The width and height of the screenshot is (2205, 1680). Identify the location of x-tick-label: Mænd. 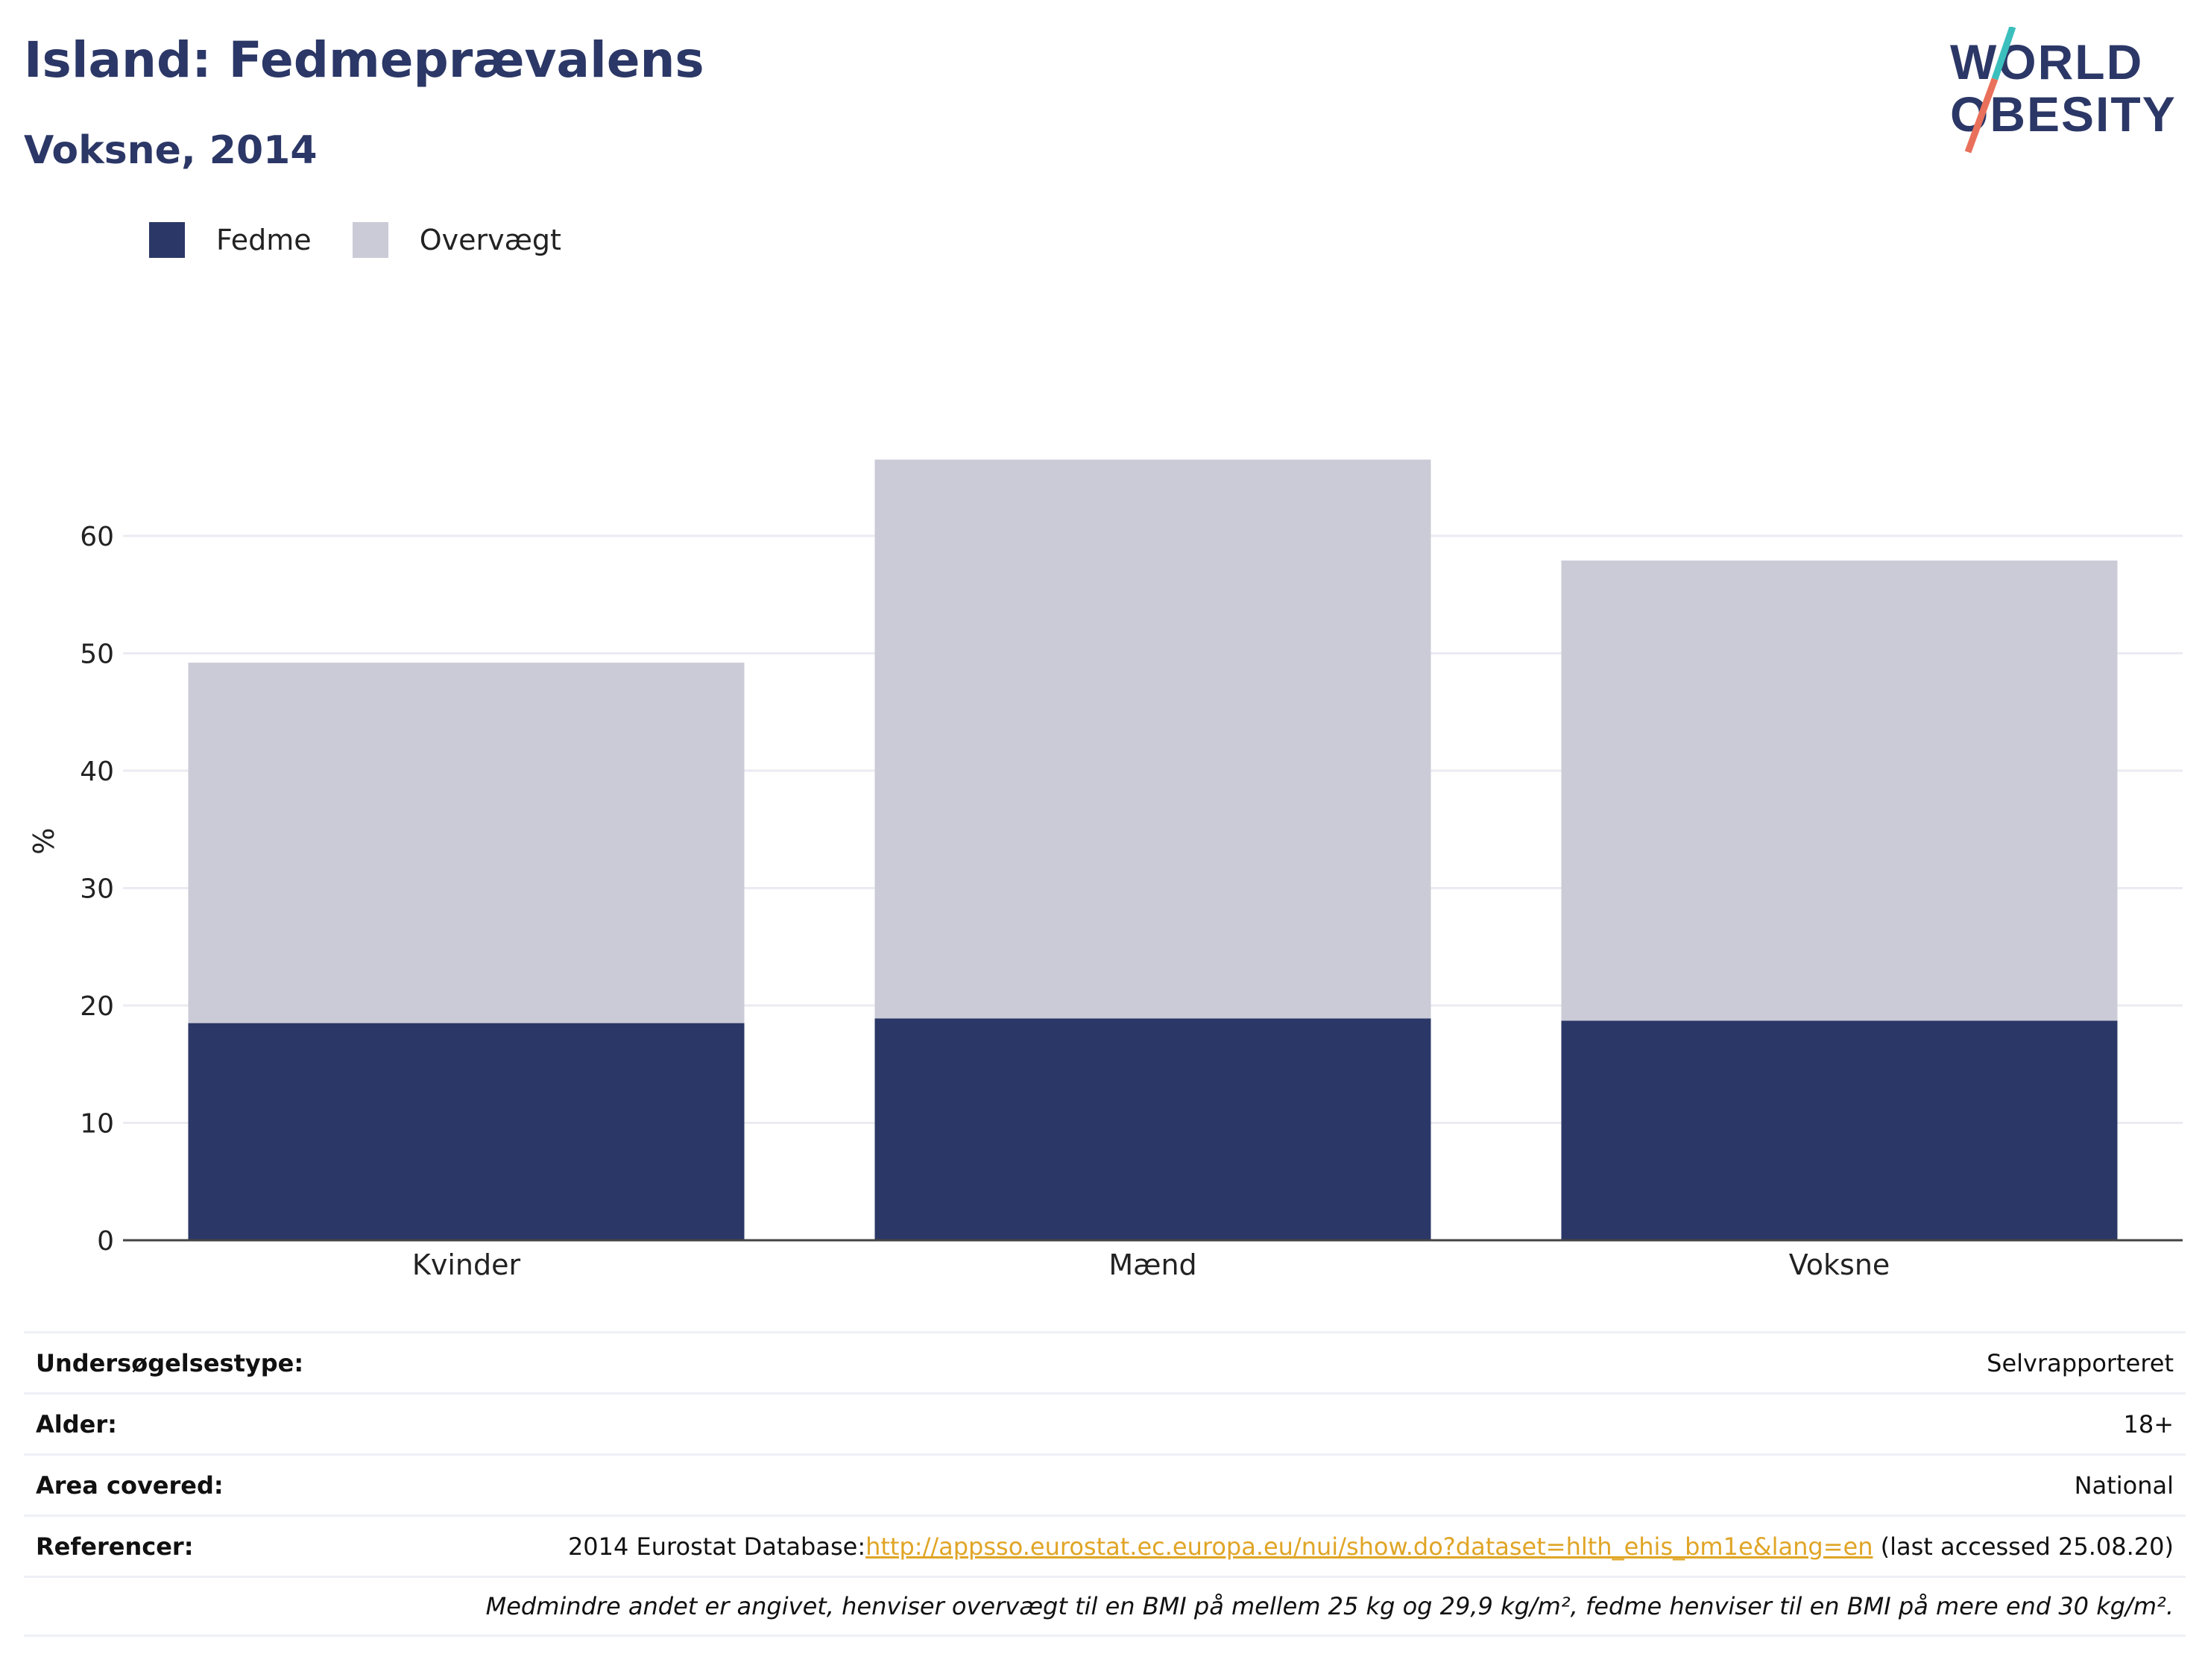
(1152, 1264).